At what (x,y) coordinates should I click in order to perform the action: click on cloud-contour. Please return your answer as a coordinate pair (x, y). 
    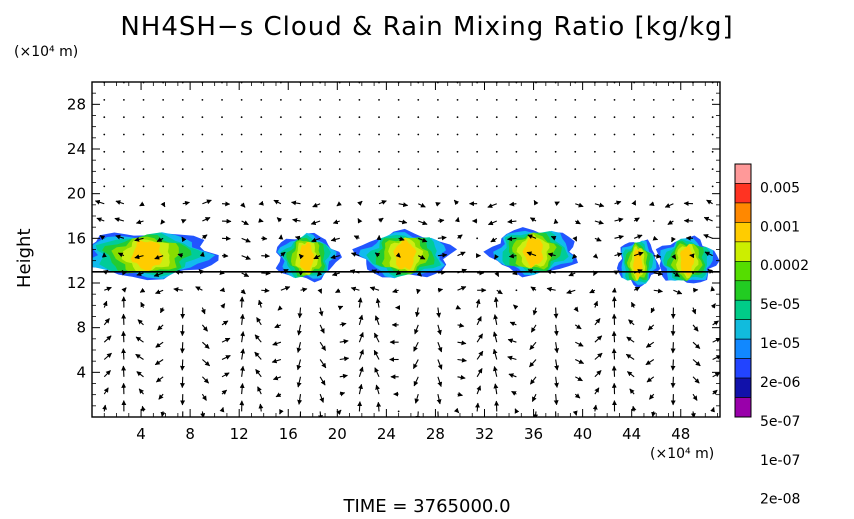
    Looking at the image, I should click on (533, 252).